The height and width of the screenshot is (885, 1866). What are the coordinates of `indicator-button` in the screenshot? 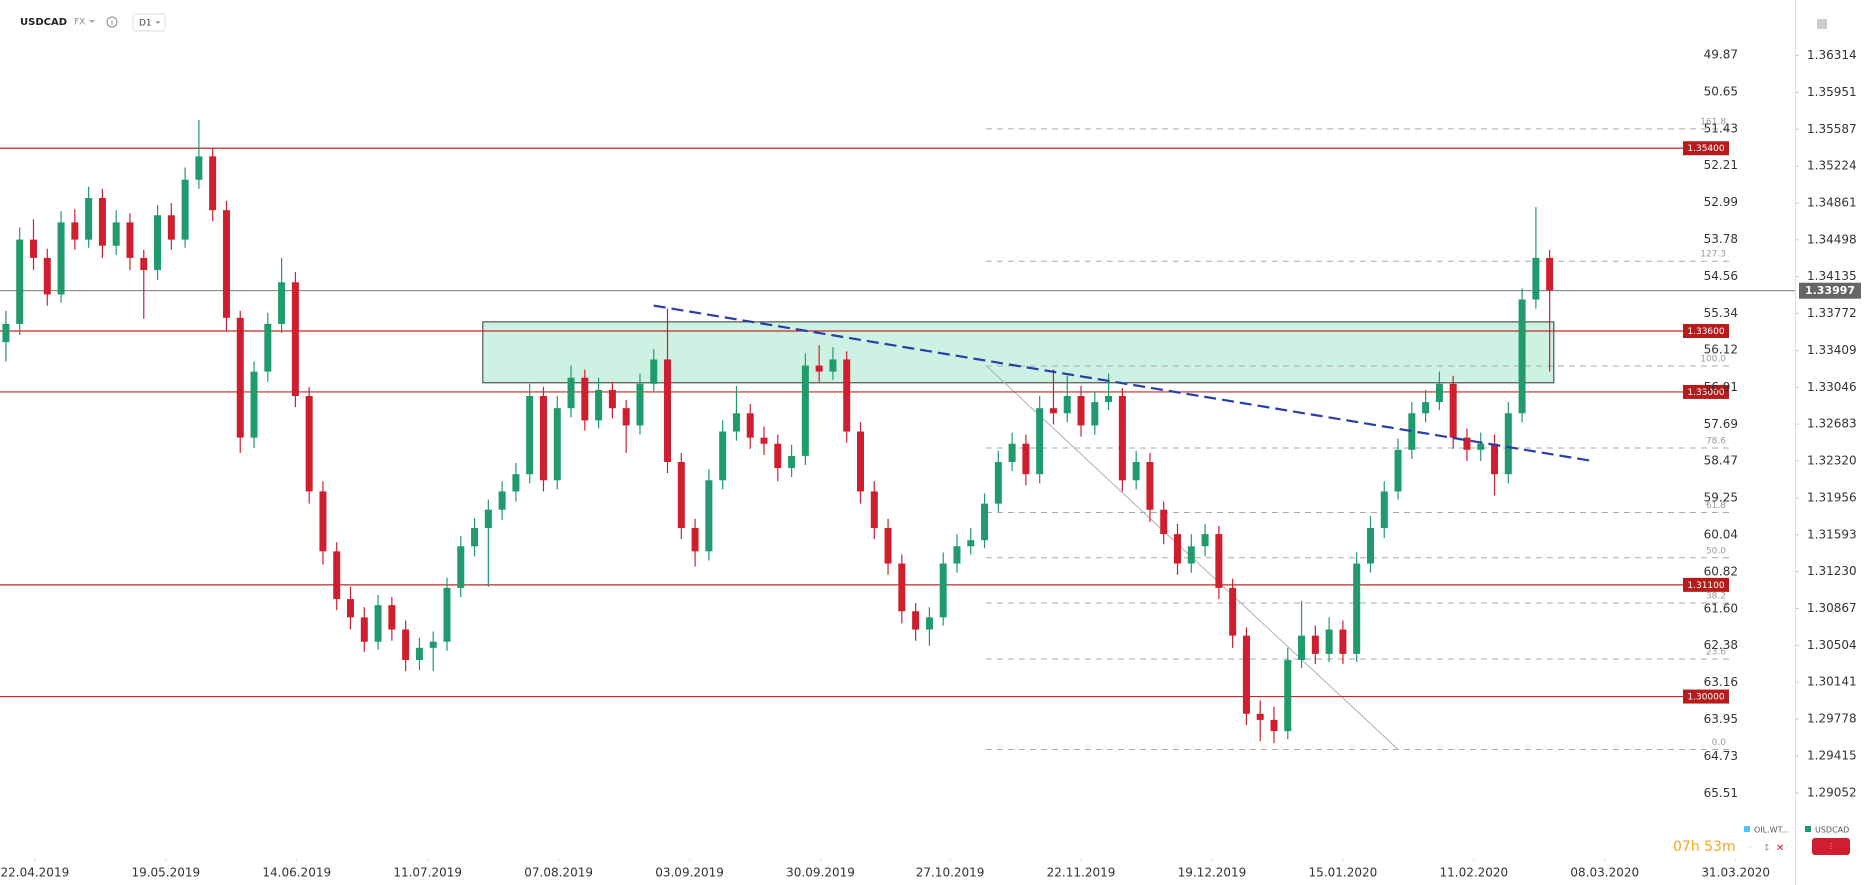 It's located at (1831, 846).